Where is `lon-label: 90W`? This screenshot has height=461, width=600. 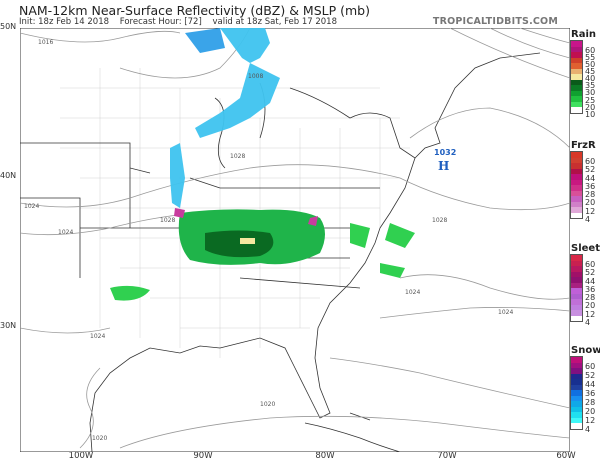 lon-label: 90W is located at coordinates (203, 456).